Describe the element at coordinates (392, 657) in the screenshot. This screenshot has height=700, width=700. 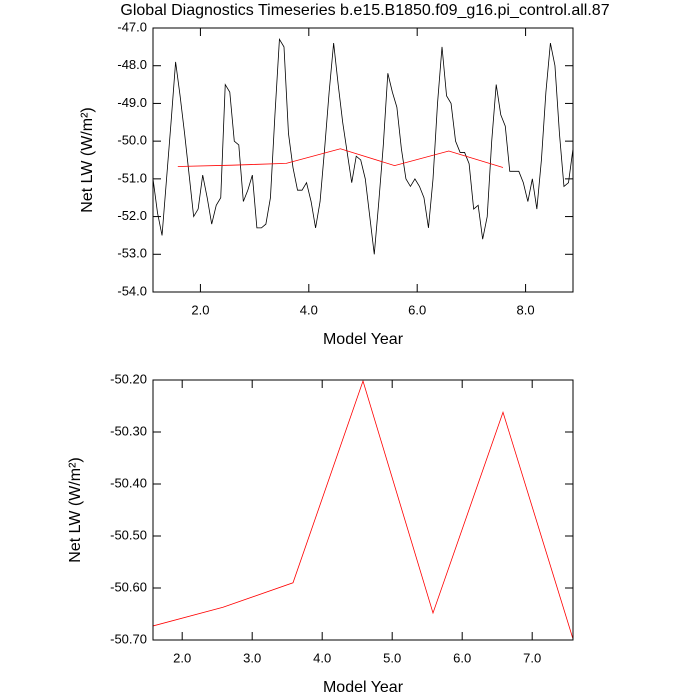
I see `x-tick-label: 5.0` at that location.